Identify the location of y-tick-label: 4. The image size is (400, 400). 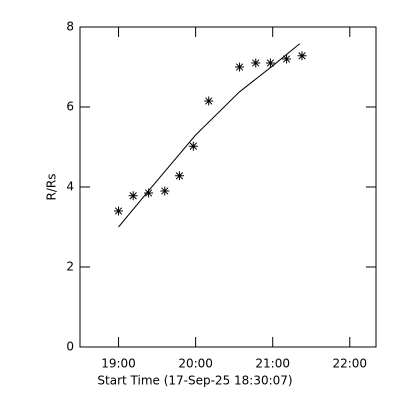
(70, 187).